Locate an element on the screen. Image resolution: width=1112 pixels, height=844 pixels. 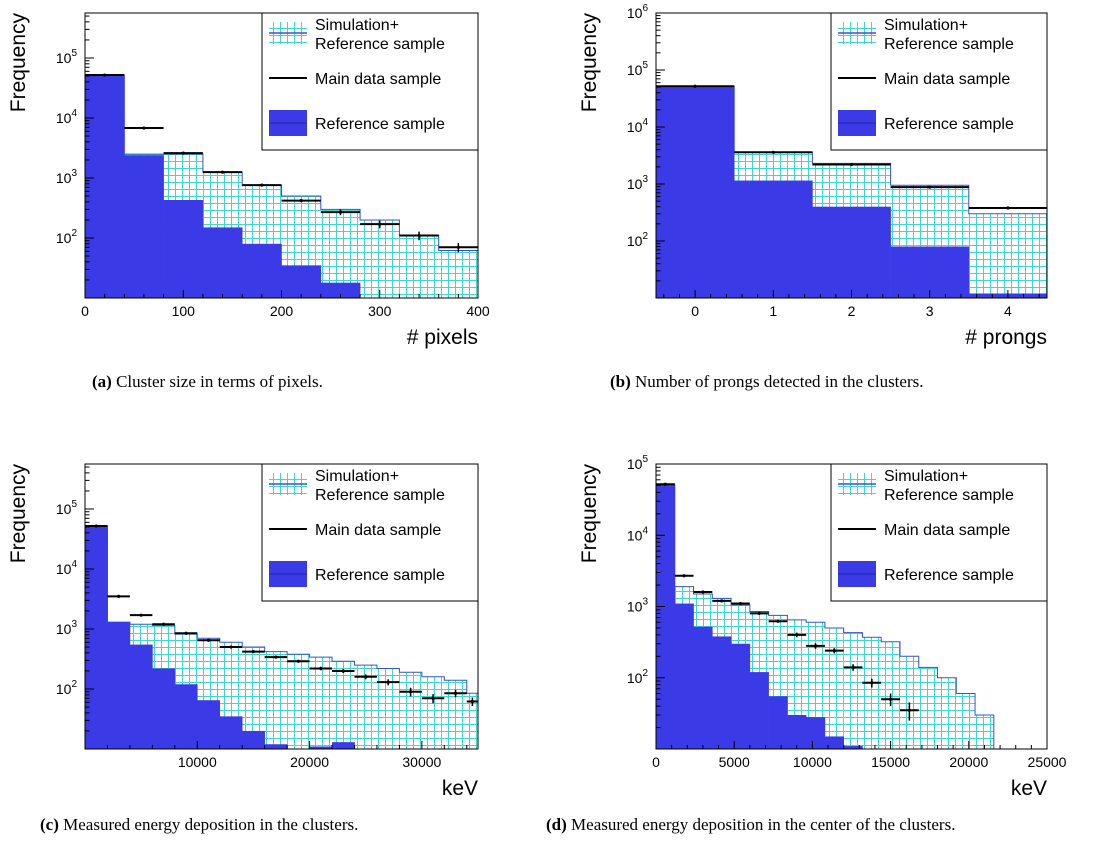
x-tick-label: 1 is located at coordinates (773, 311).